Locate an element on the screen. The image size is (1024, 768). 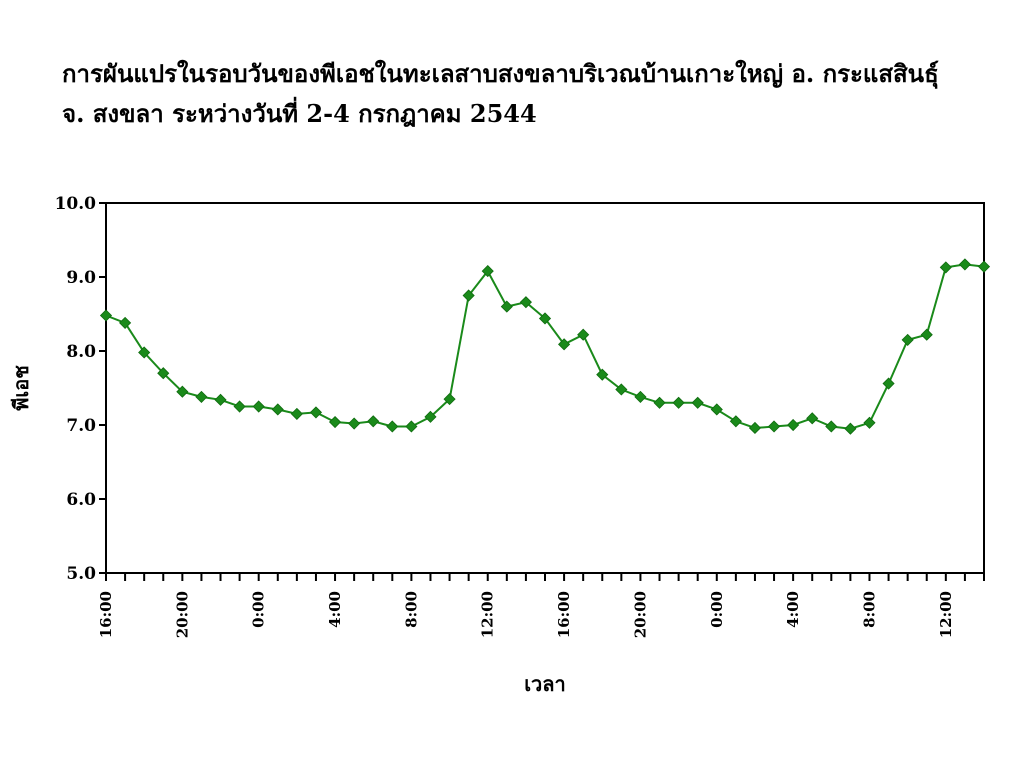
x-axis-title: เวลา is located at coordinates (545, 684).